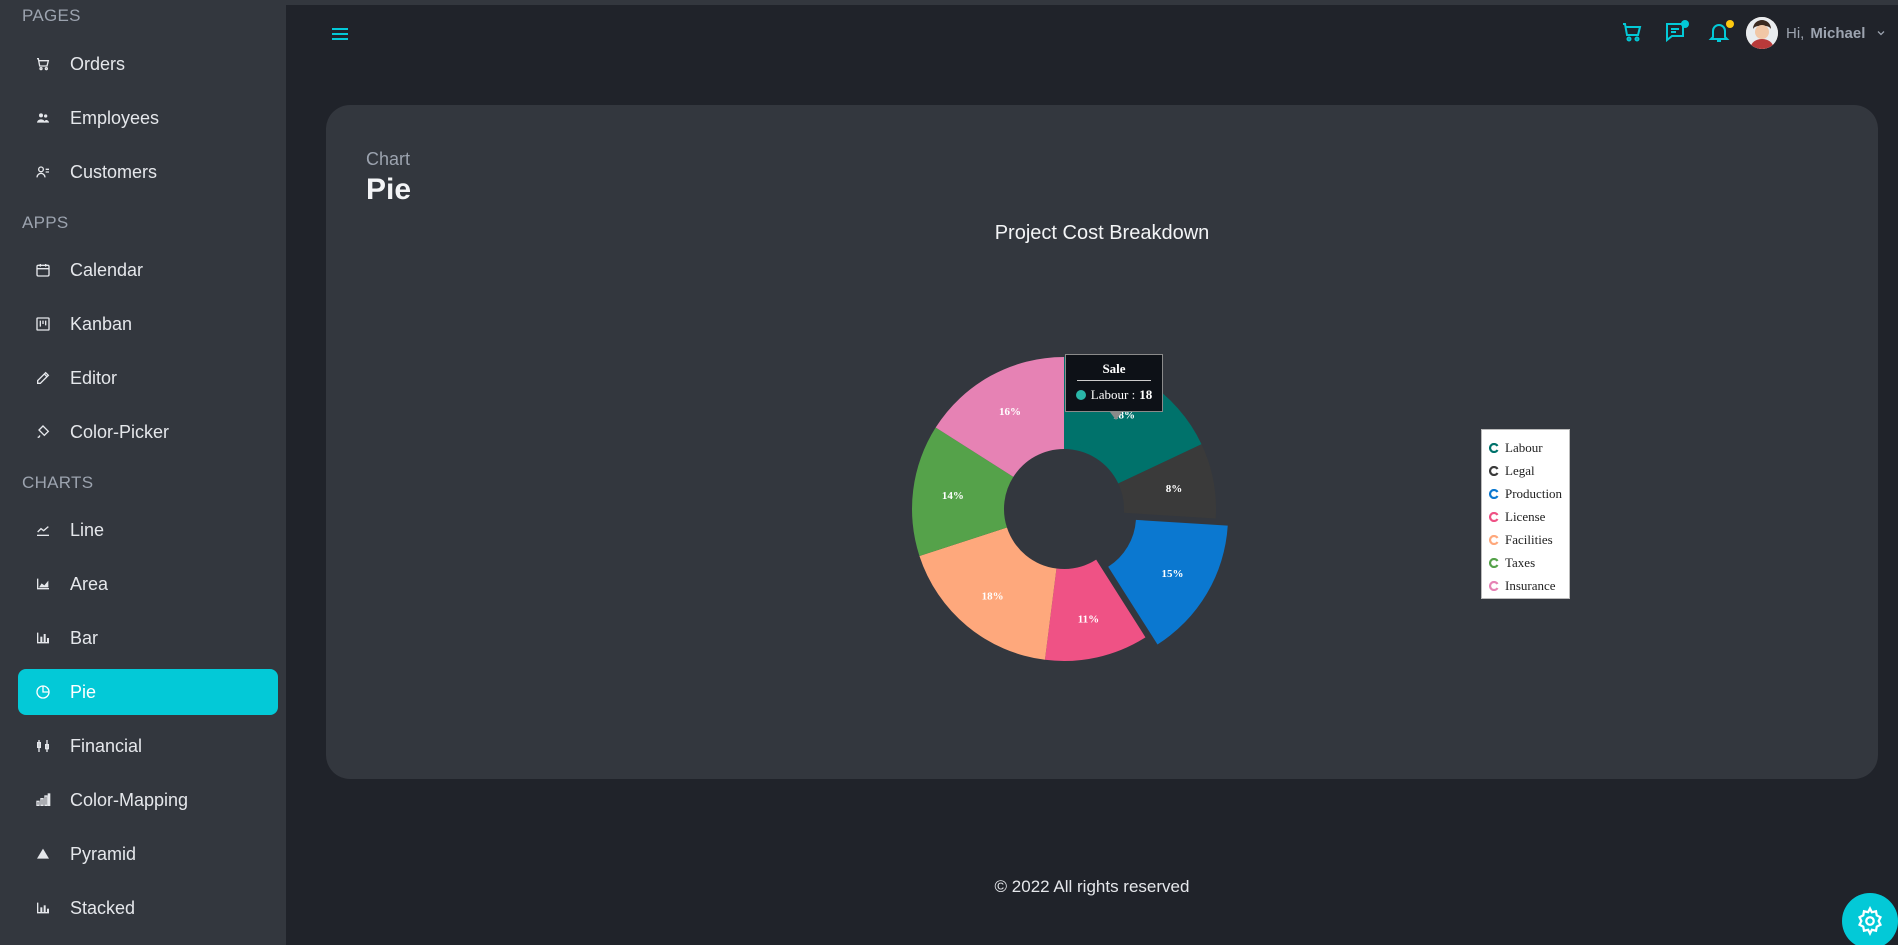 This screenshot has height=945, width=1898. What do you see at coordinates (1520, 562) in the screenshot?
I see `legend-label: Taxes` at bounding box center [1520, 562].